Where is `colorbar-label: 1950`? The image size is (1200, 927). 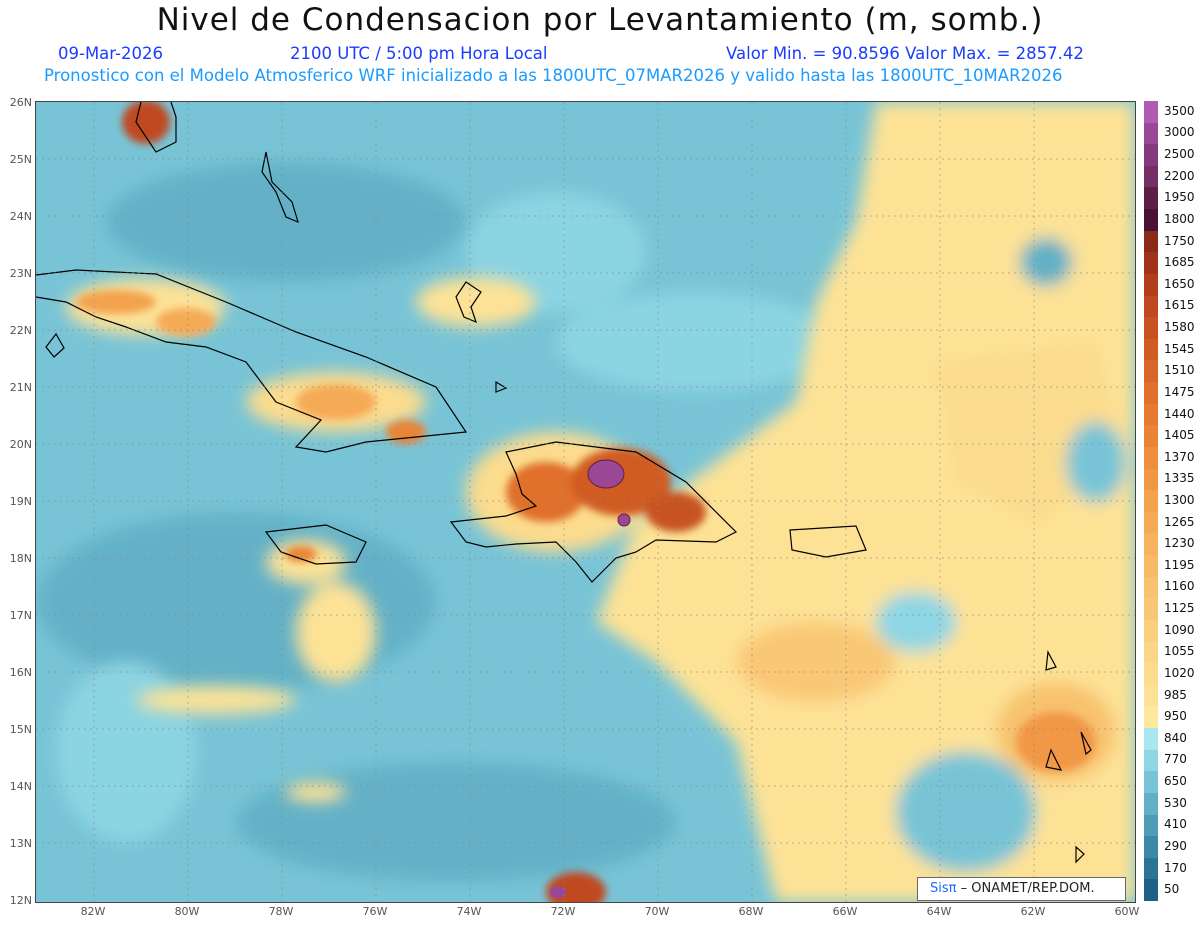
colorbar-label: 1950 is located at coordinates (1179, 197).